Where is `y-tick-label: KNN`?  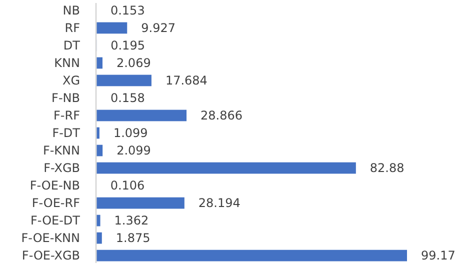
y-tick-label: KNN is located at coordinates (67, 63).